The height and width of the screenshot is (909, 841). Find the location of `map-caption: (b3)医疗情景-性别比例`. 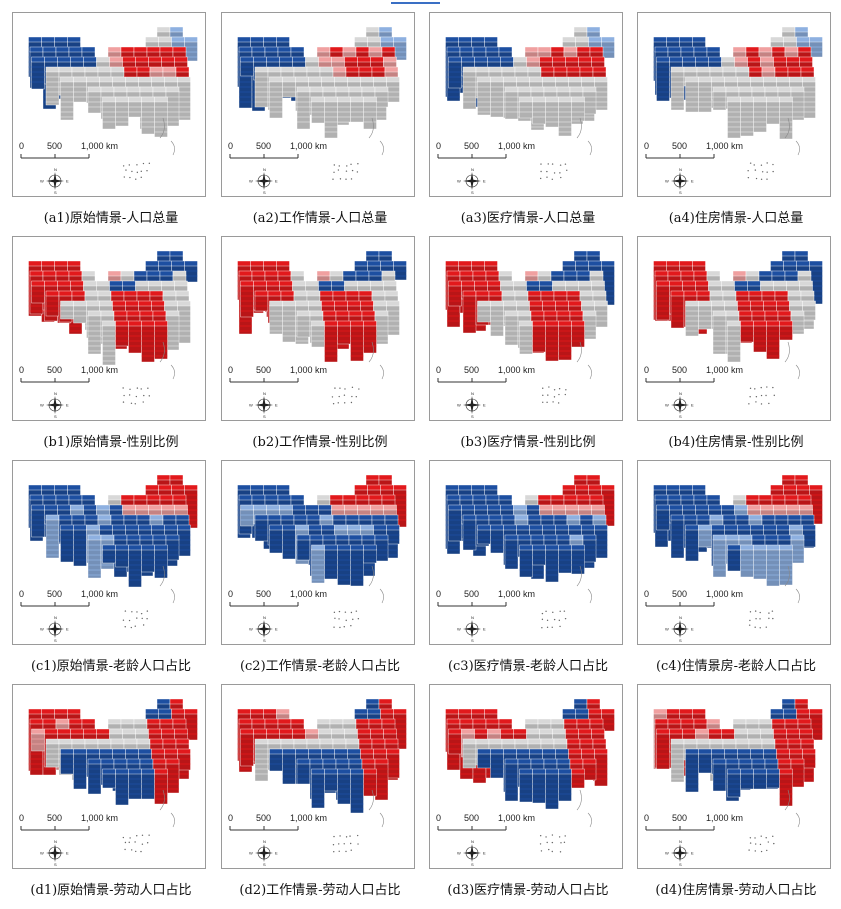

map-caption: (b3)医疗情景-性别比例 is located at coordinates (528, 442).